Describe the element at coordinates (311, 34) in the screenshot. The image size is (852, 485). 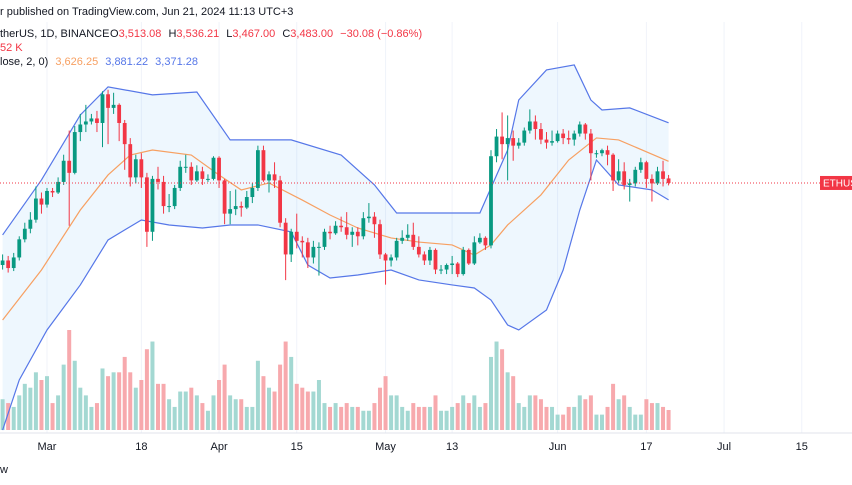
I see `ohlc-value: 3,483.00` at that location.